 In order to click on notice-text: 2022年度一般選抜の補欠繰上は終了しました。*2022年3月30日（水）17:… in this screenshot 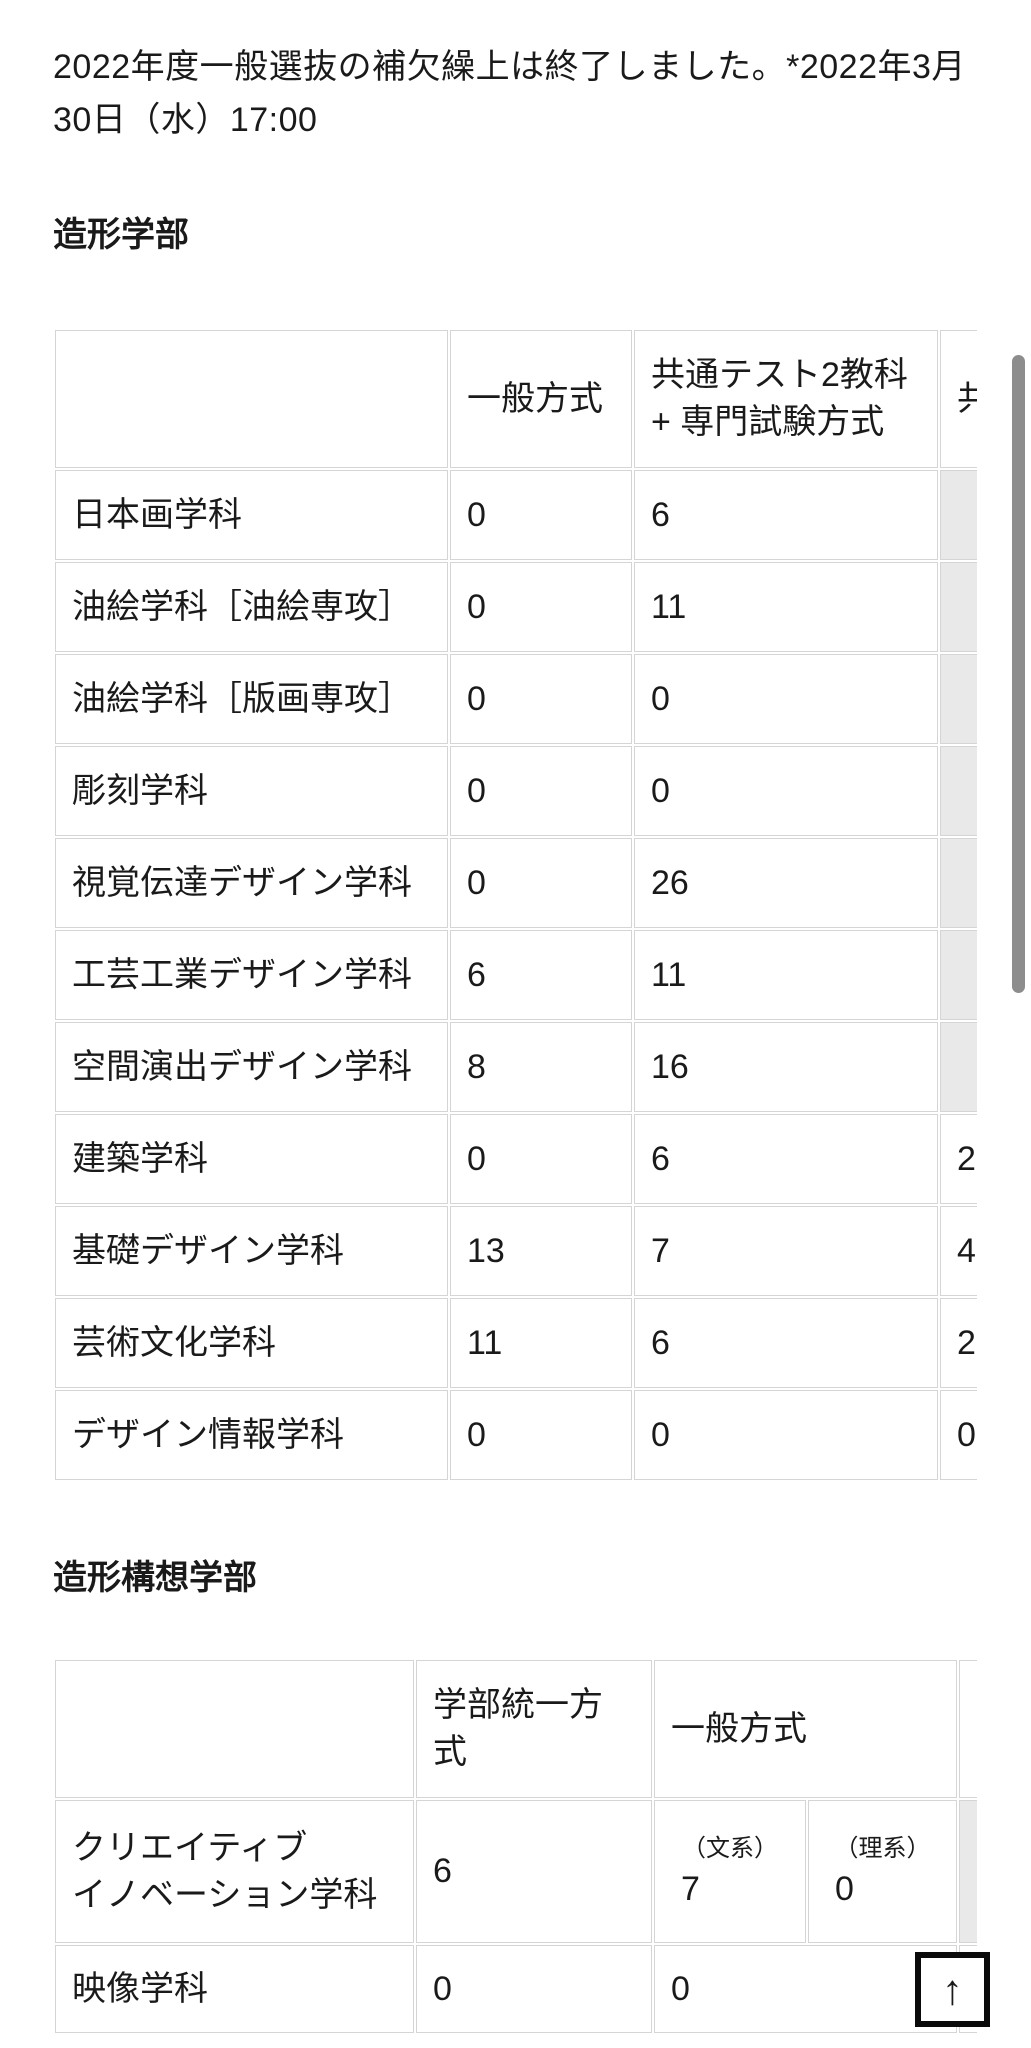, I will do `click(509, 93)`.